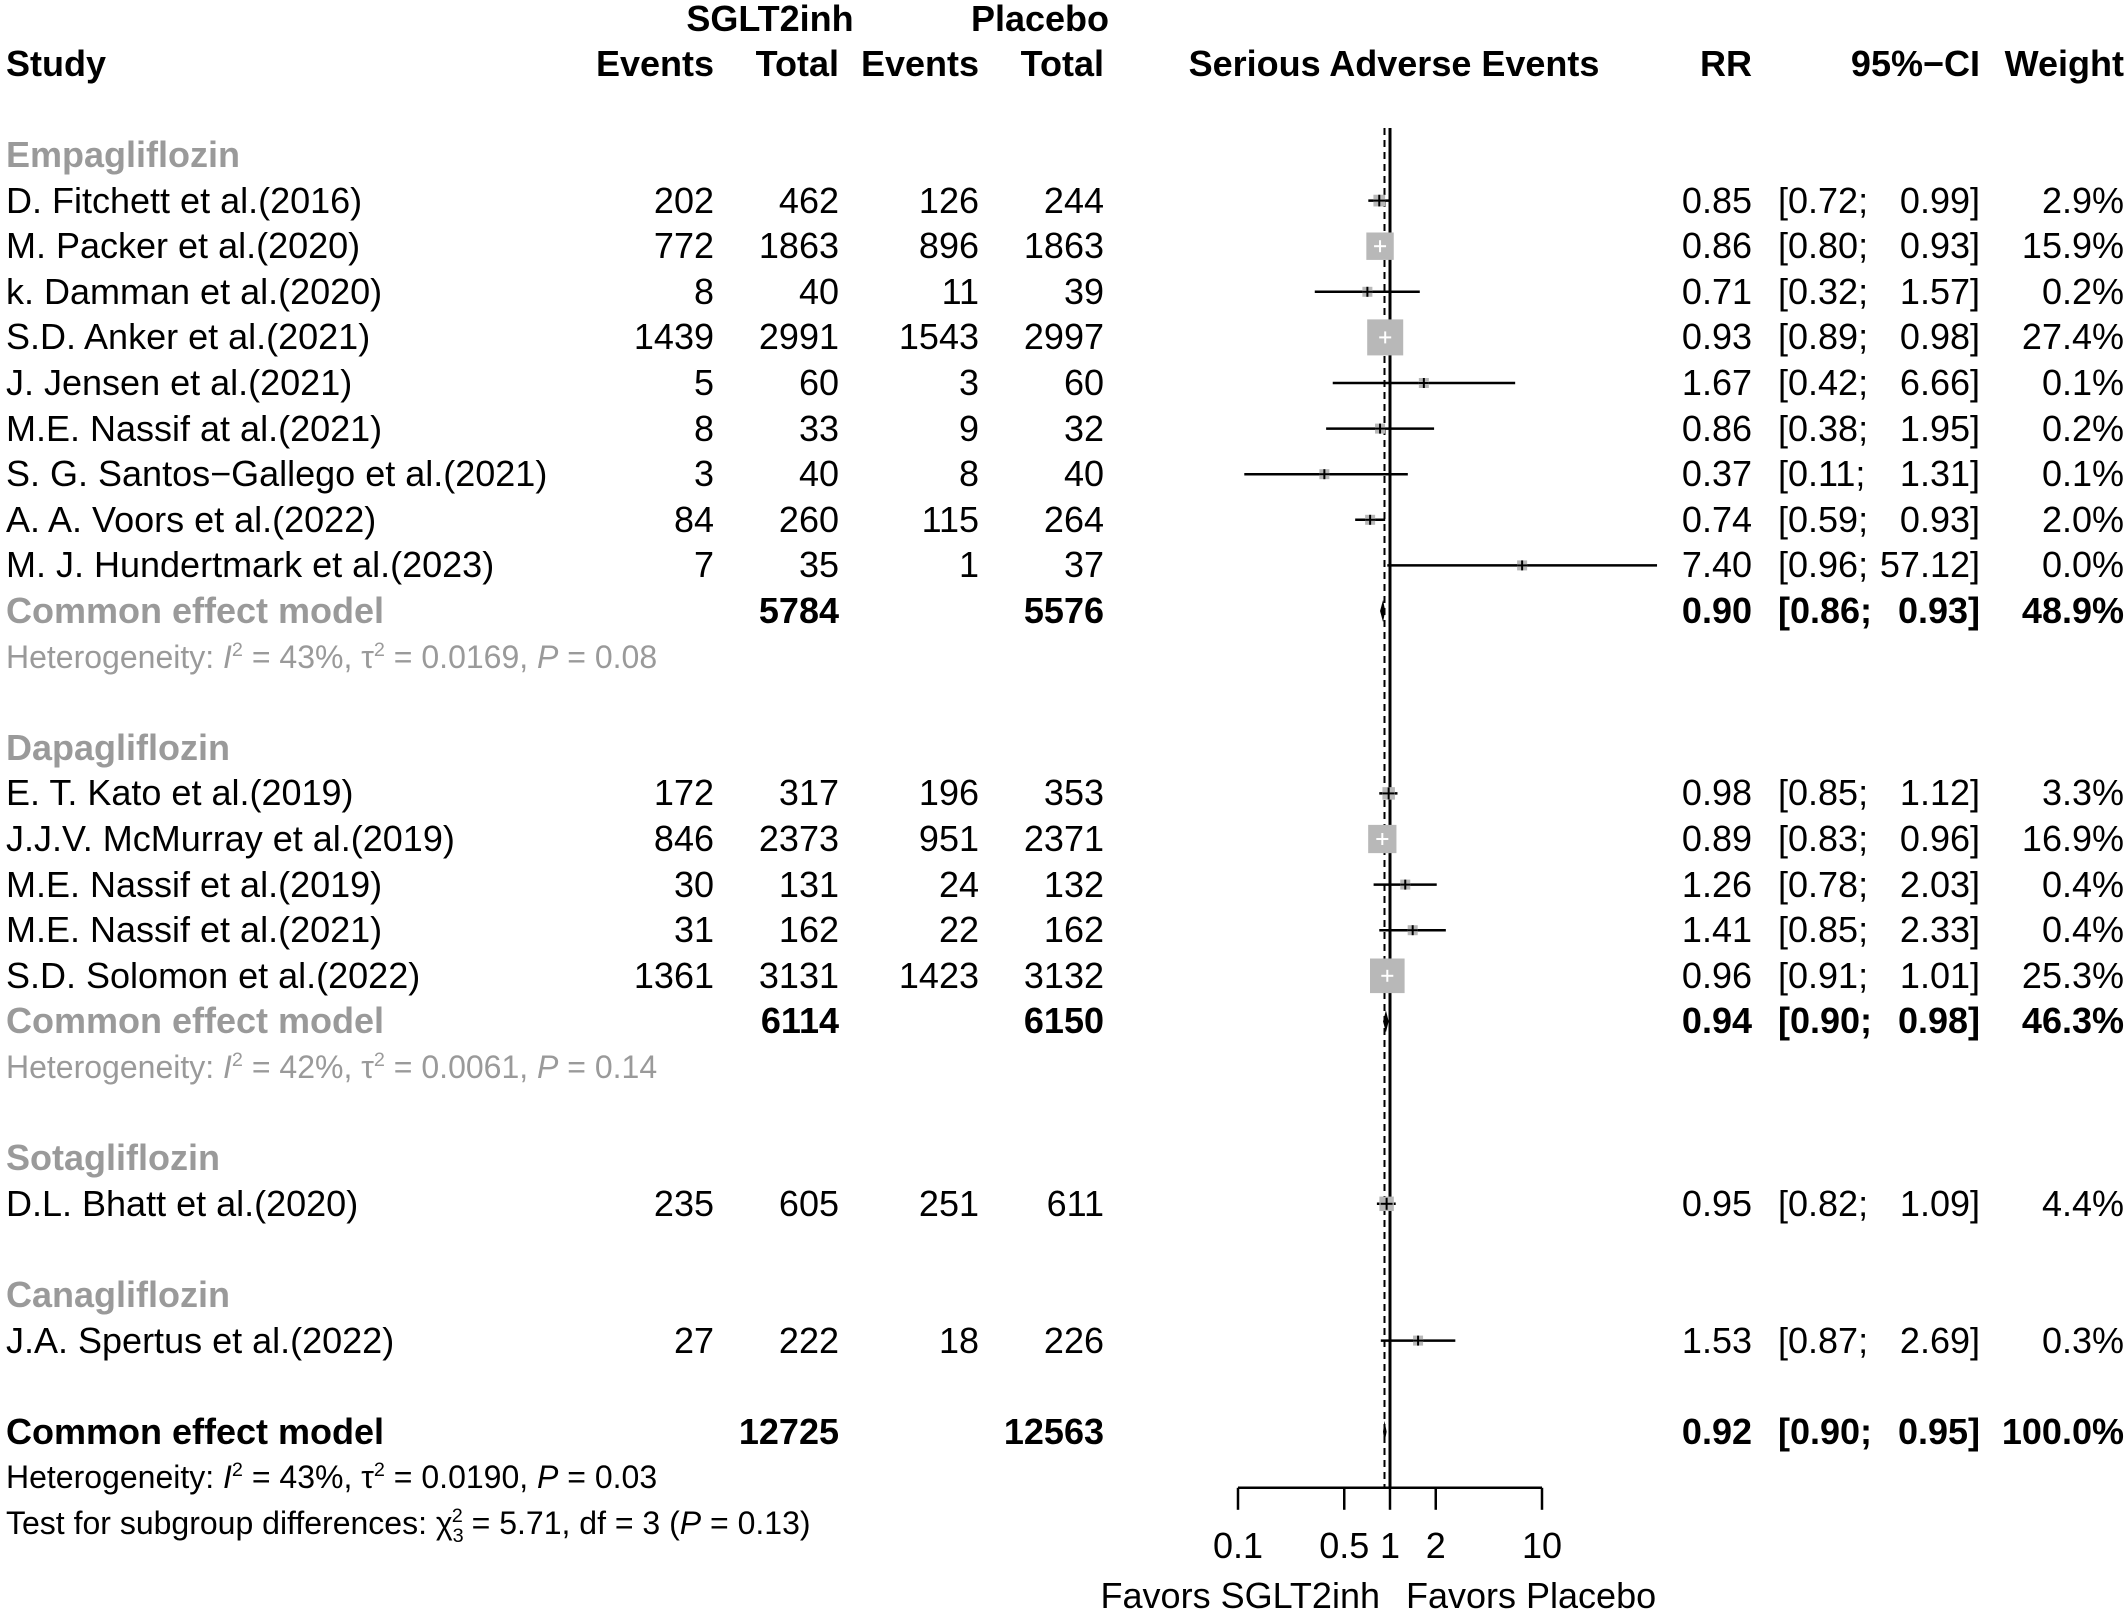 Image resolution: width=2128 pixels, height=1618 pixels. Describe the element at coordinates (183, 246) in the screenshot. I see `study-name: M. Packer et al.(2020)` at that location.